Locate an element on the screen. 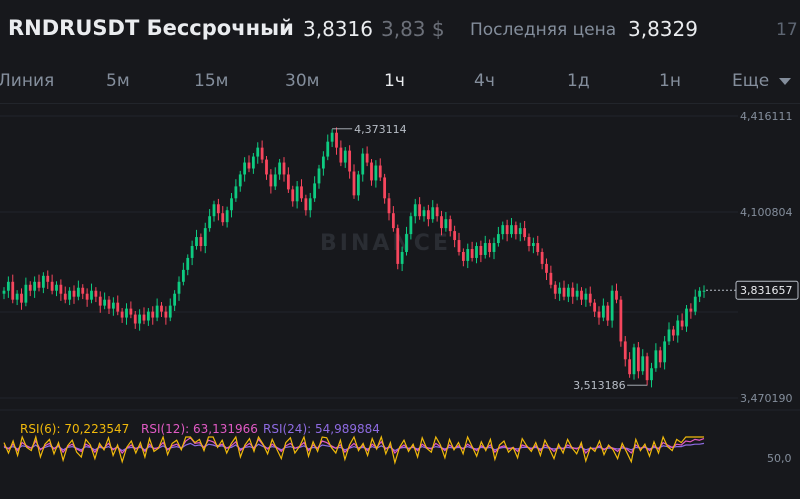  price-tag-value: 3,831657 is located at coordinates (766, 290).